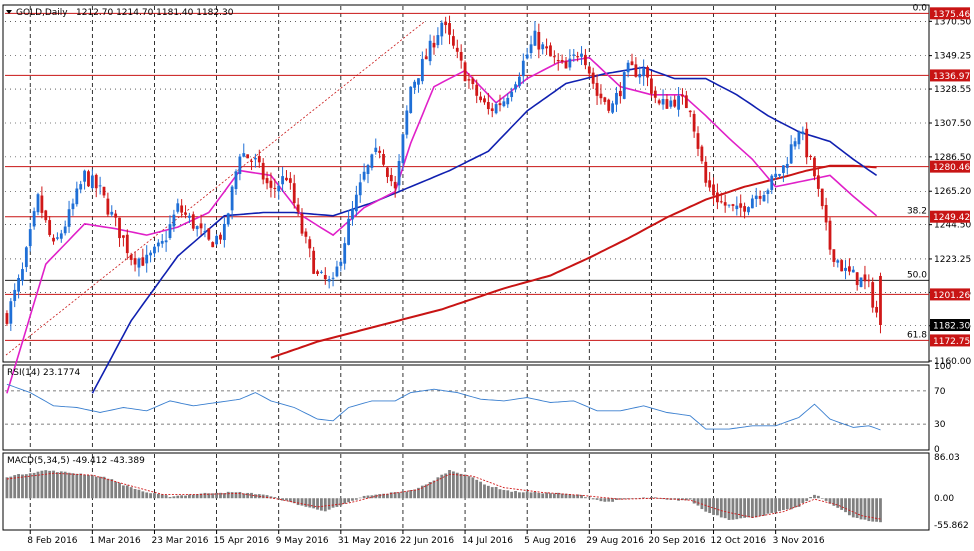  Describe the element at coordinates (443, 407) in the screenshot. I see `rsi-line` at that location.